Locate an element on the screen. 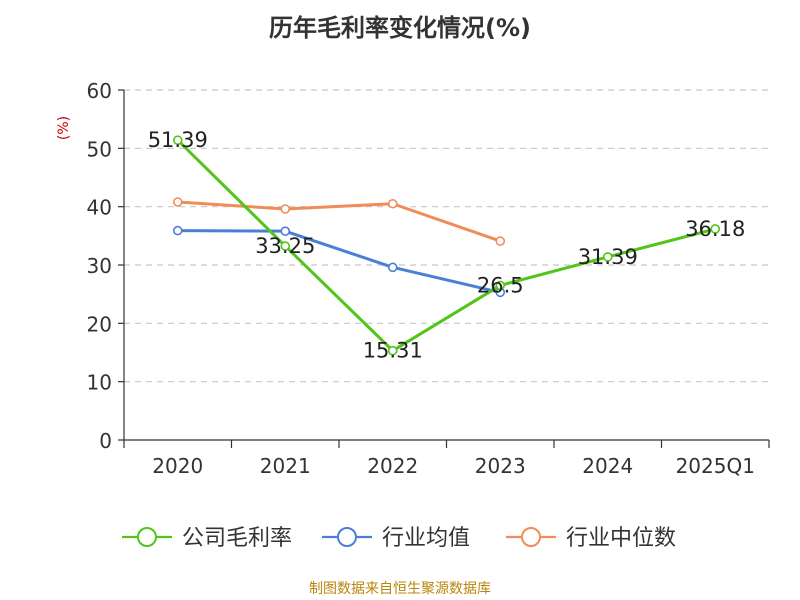 This screenshot has width=800, height=600. legend-label: 行业中位数 is located at coordinates (621, 538).